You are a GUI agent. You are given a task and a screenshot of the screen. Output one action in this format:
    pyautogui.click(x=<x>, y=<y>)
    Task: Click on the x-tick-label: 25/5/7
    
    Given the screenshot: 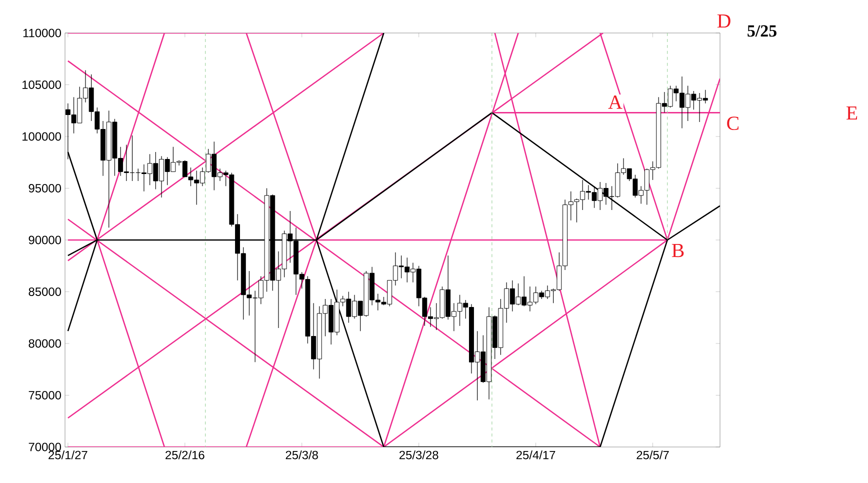 What is the action you would take?
    pyautogui.click(x=652, y=455)
    